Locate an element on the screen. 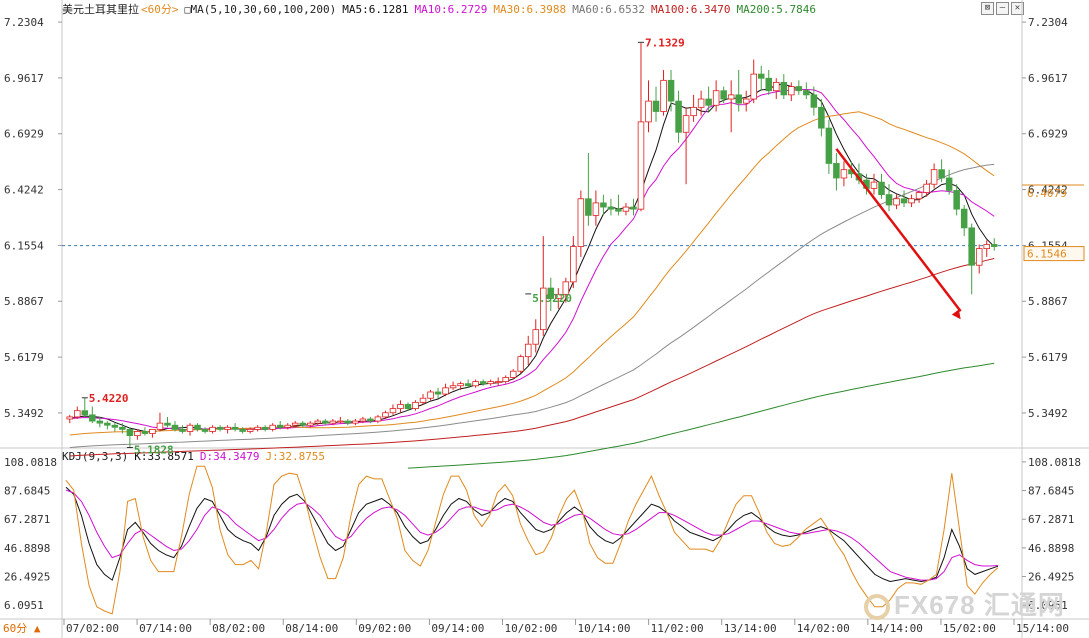 This screenshot has height=638, width=1089. price-tick-label-right: 5.6179 is located at coordinates (1048, 357).